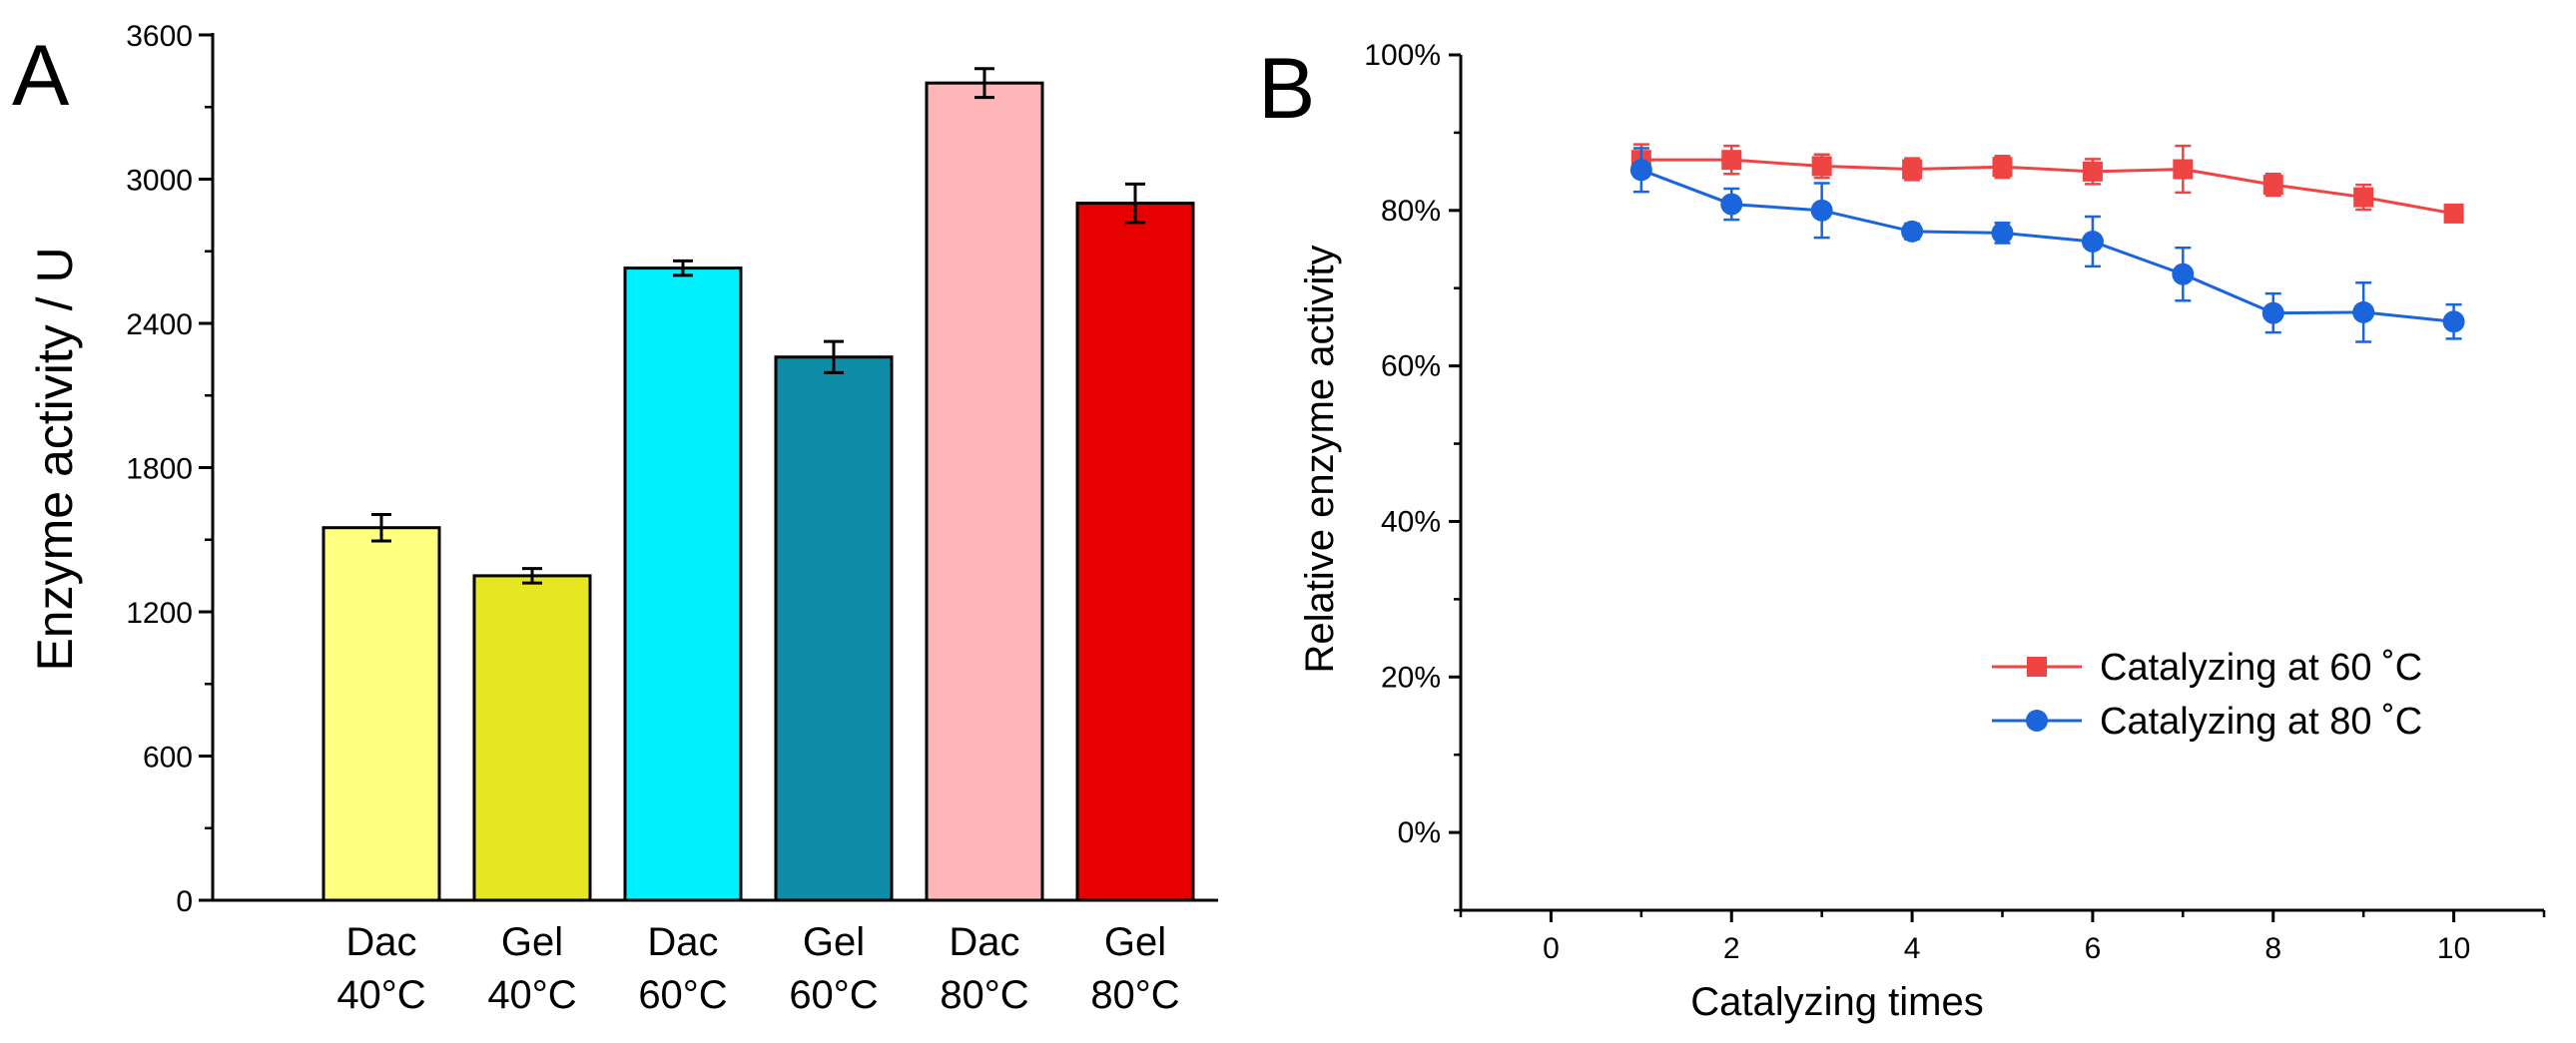 The height and width of the screenshot is (1043, 2576). Describe the element at coordinates (2261, 722) in the screenshot. I see `legend-label-80c: Catalyzing at 80 ˚C` at that location.